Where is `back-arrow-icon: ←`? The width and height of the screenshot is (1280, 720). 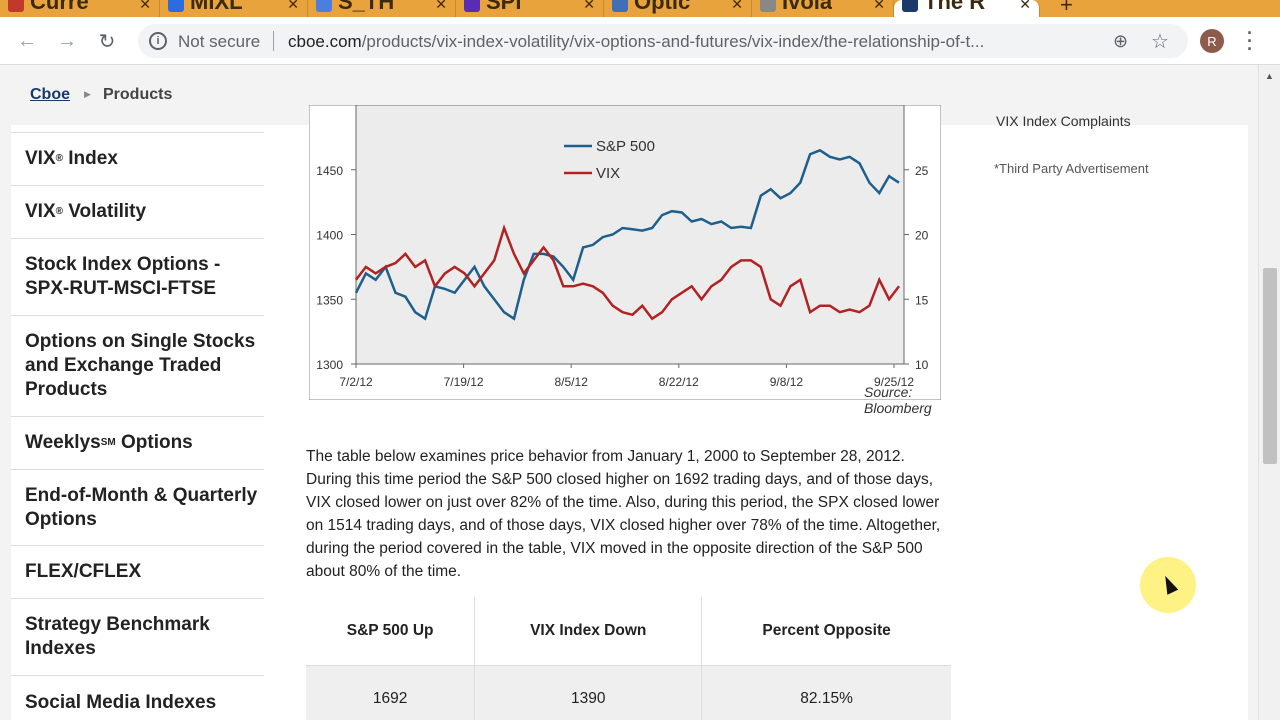 back-arrow-icon: ← is located at coordinates (27, 40).